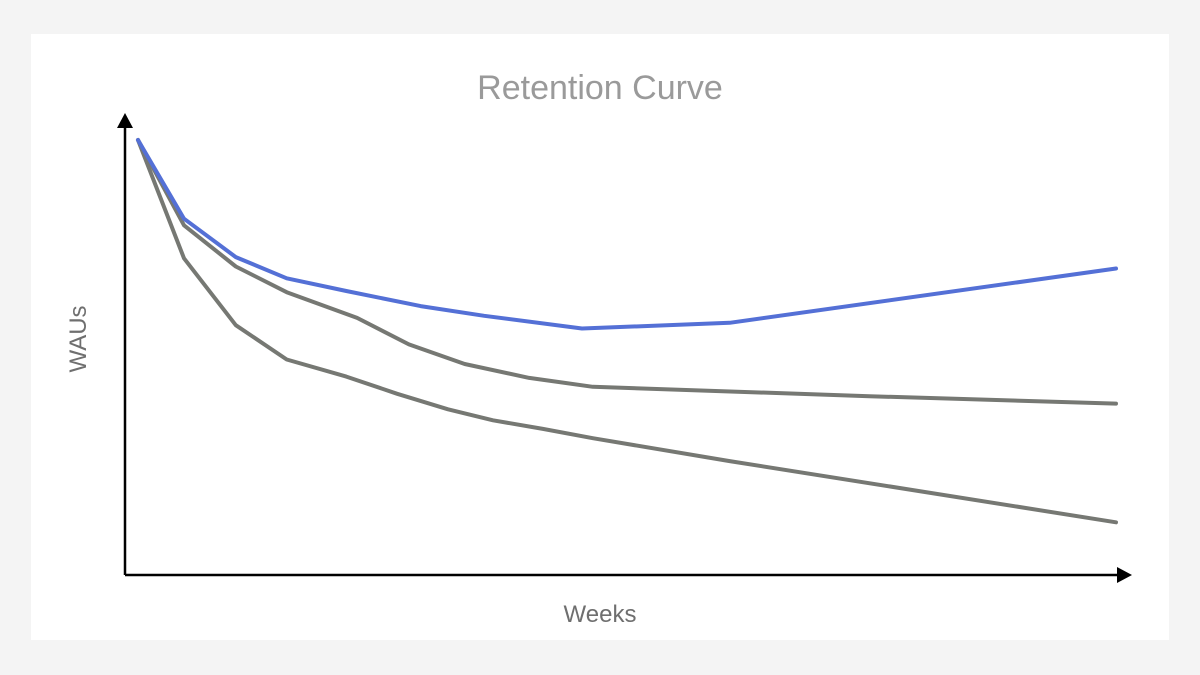 This screenshot has width=1200, height=675. Describe the element at coordinates (600, 614) in the screenshot. I see `x-axis-label: Weeks` at that location.